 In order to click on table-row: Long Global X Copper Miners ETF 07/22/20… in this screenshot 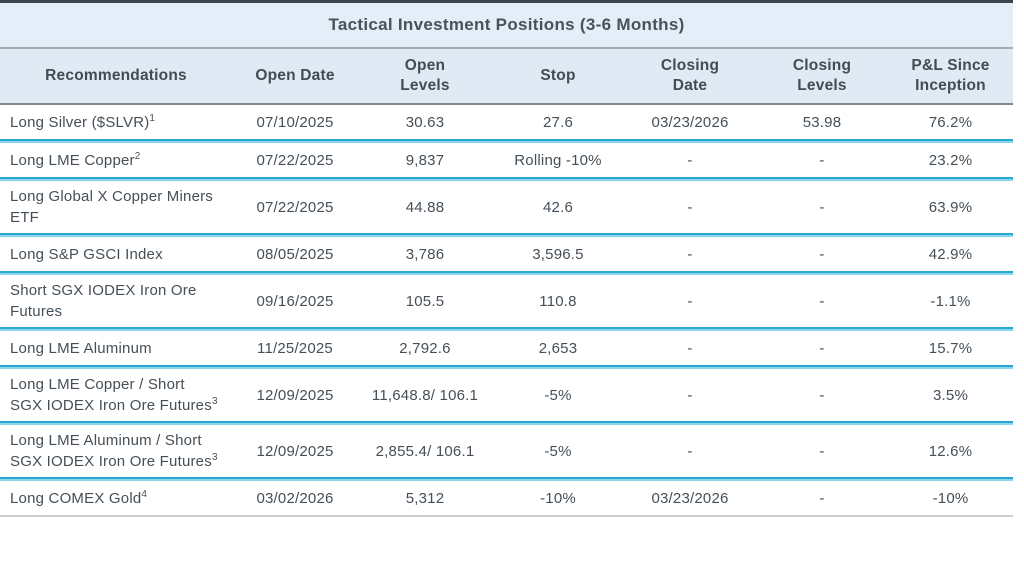, I will do `click(506, 207)`.